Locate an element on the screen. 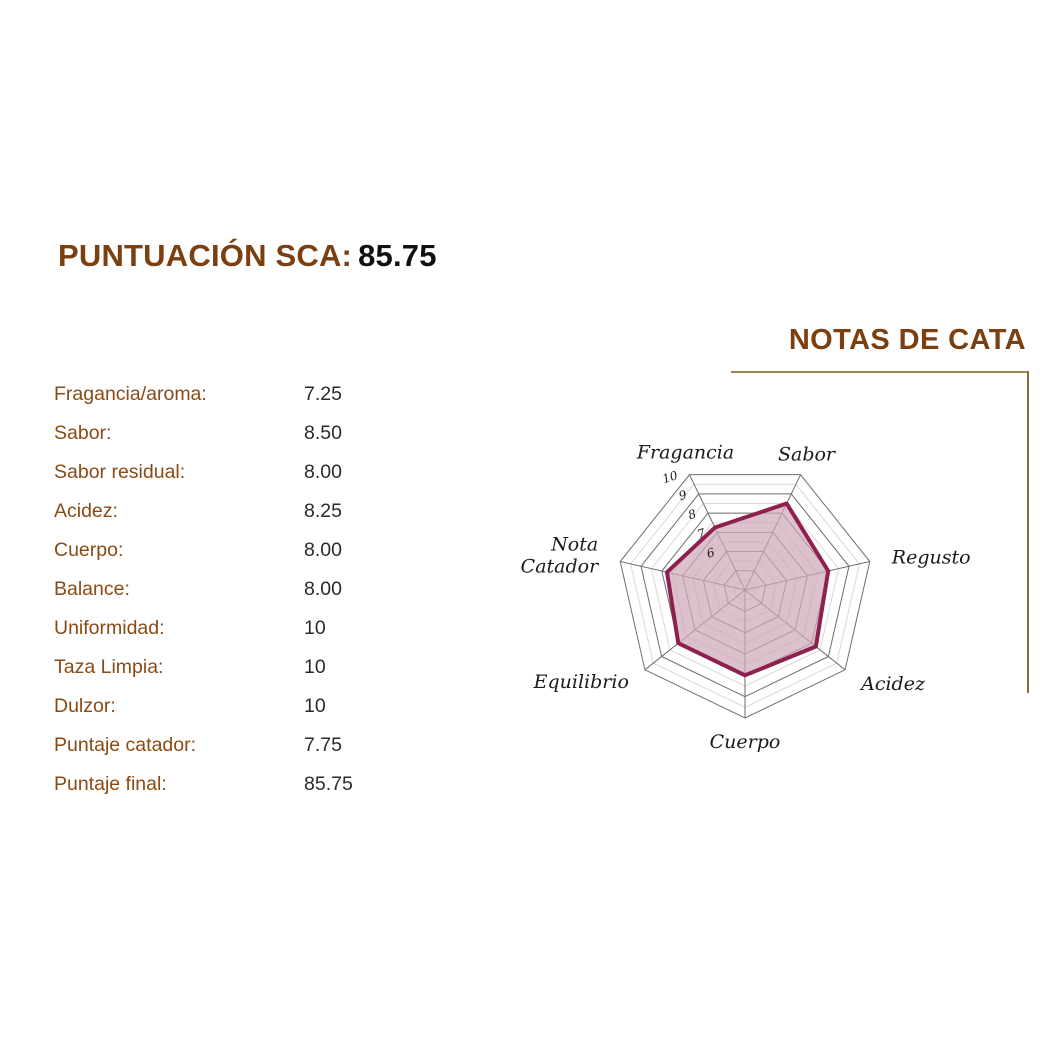 The height and width of the screenshot is (1050, 1050). score-row-label: Balance: is located at coordinates (92, 589).